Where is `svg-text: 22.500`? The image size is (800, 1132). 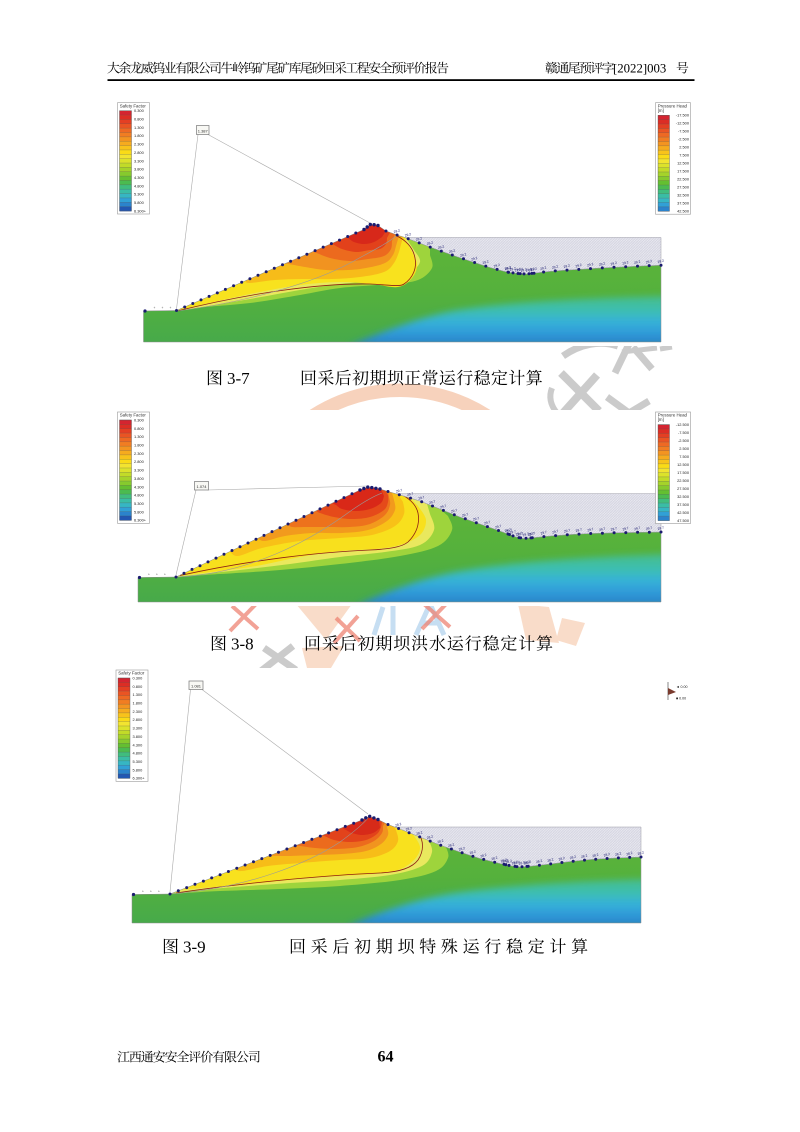 svg-text: 22.500 is located at coordinates (683, 179).